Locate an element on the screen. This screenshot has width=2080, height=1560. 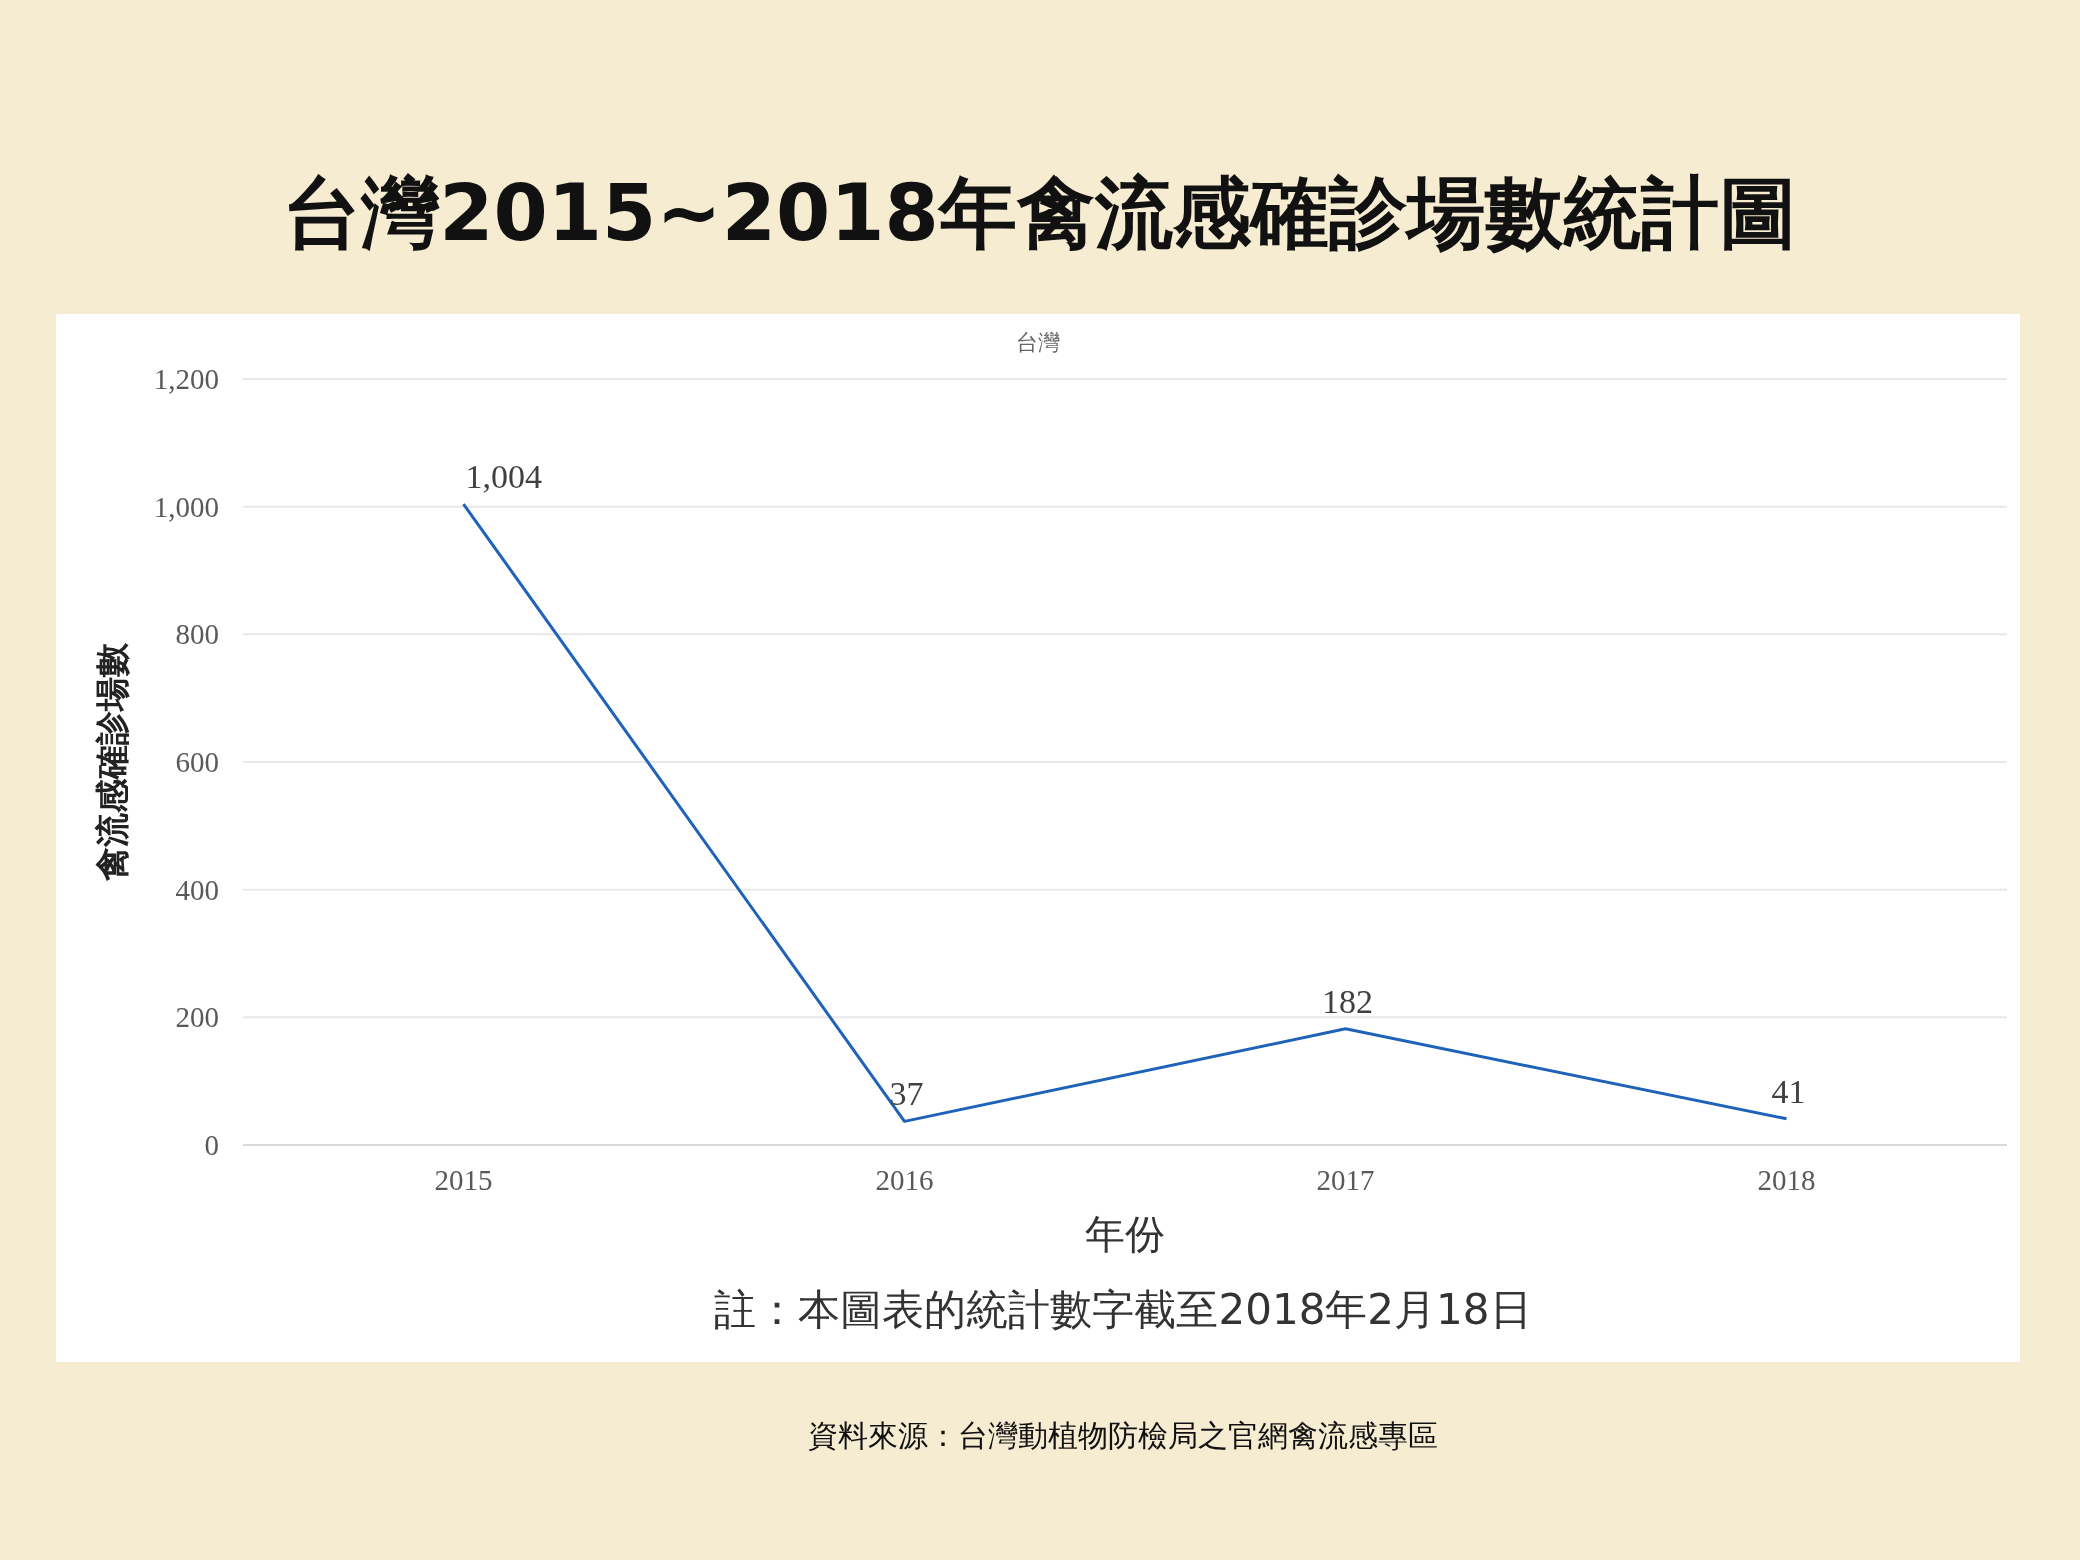
text: 註：本圖表的統計數字截至2018年2月18日 is located at coordinates (1123, 1309).